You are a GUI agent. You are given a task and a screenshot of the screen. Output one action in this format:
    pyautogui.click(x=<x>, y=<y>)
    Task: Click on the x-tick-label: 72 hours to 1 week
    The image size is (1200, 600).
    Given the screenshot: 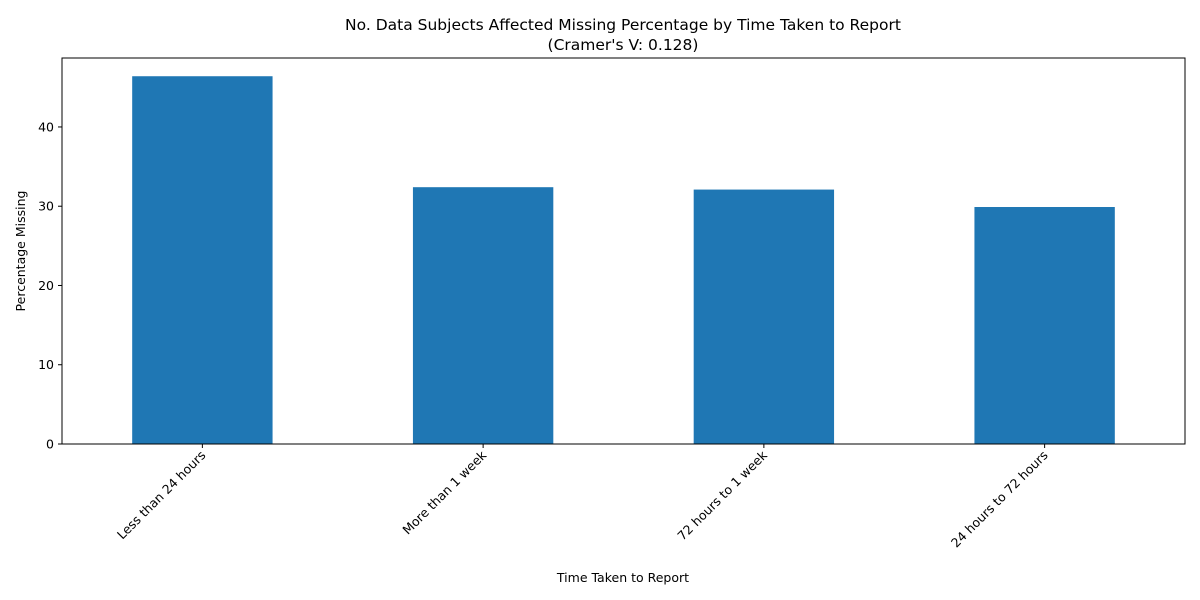 What is the action you would take?
    pyautogui.click(x=722, y=495)
    